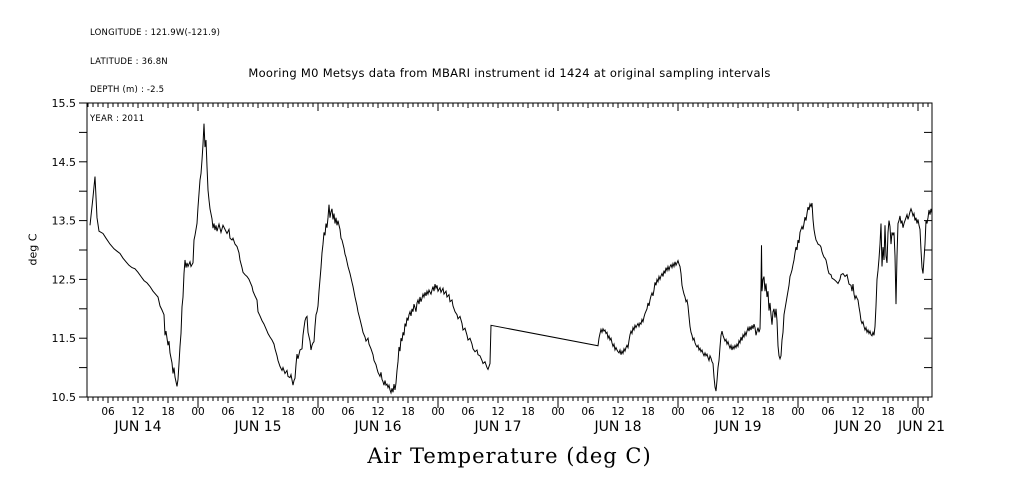 This screenshot has height=504, width=1009. Describe the element at coordinates (155, 33) in the screenshot. I see `meta-longitude: LONGITUDE : 121.9W(-121.9)` at that location.